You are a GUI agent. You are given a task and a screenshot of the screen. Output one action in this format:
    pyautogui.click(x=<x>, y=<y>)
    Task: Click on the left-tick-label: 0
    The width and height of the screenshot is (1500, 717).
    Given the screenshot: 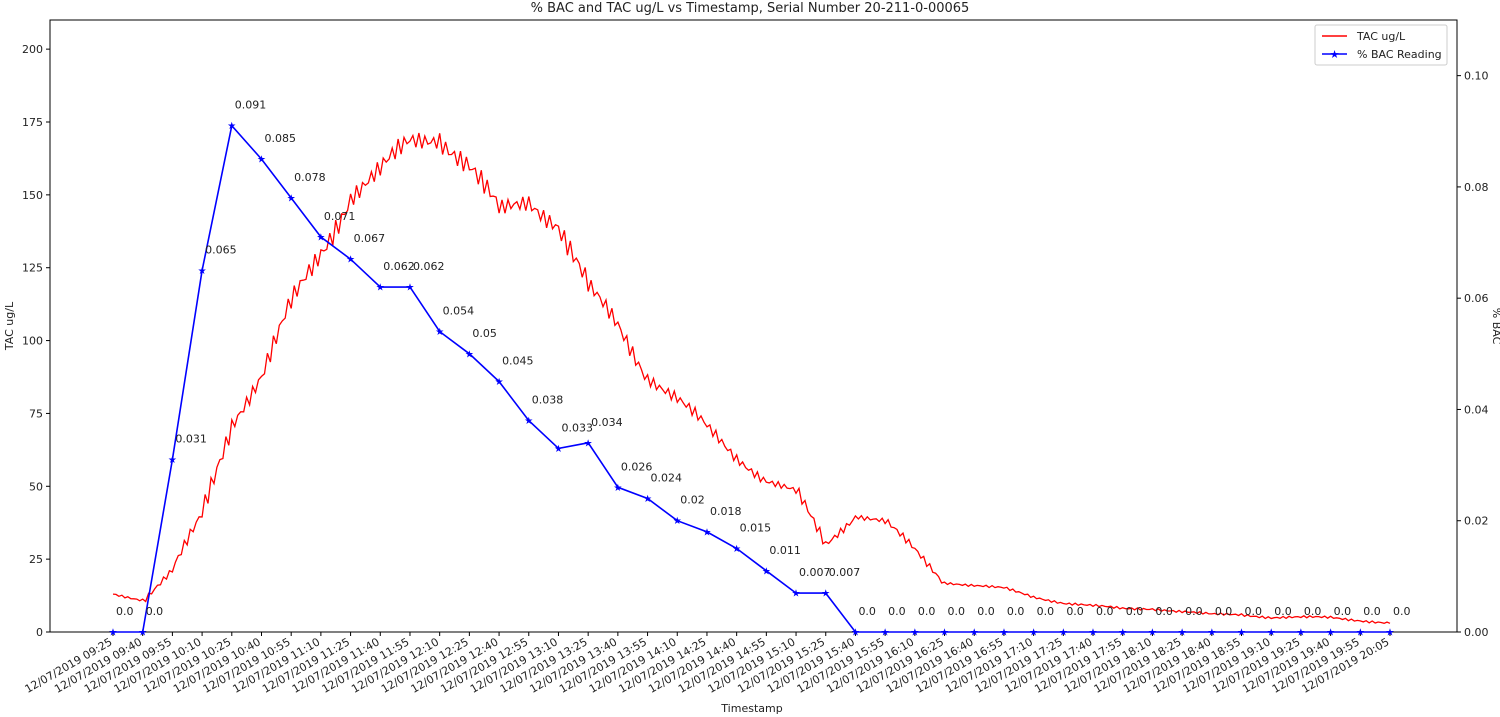 What is the action you would take?
    pyautogui.click(x=39, y=632)
    